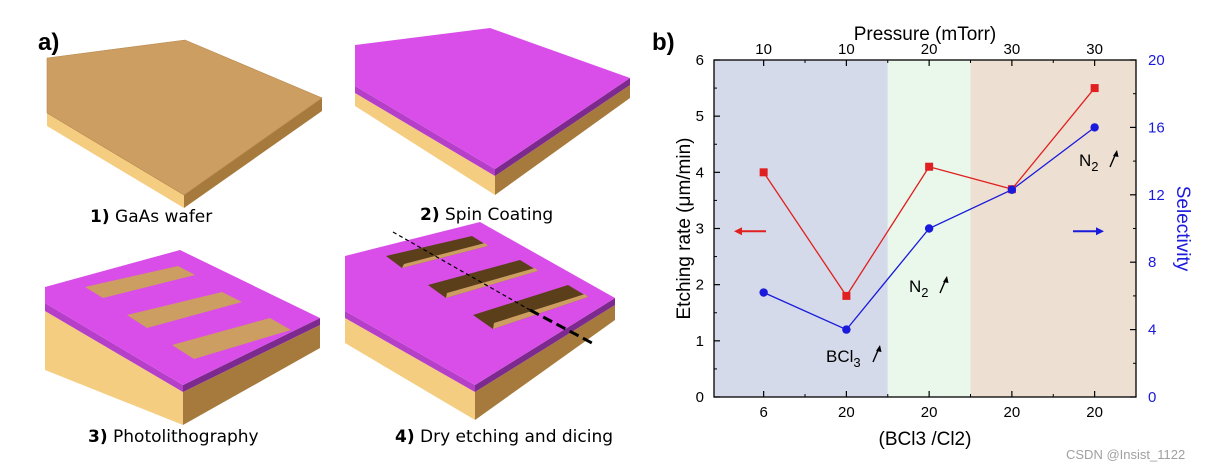 Image resolution: width=1231 pixels, height=474 pixels. Describe the element at coordinates (1089, 162) in the screenshot. I see `annot-n2-top: N2` at that location.